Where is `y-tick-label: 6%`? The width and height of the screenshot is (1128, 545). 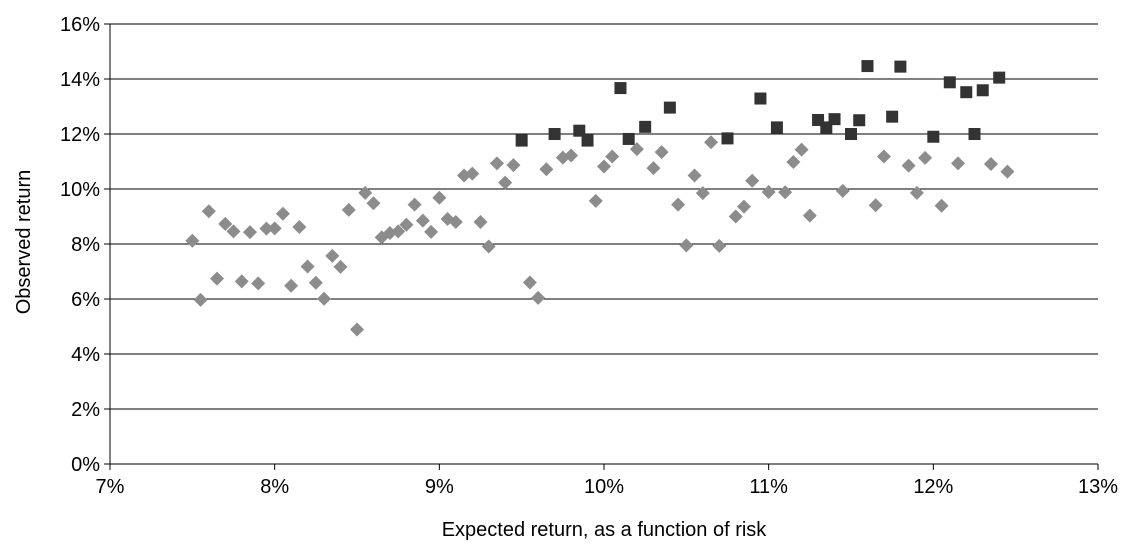
y-tick-label: 6% is located at coordinates (85, 300).